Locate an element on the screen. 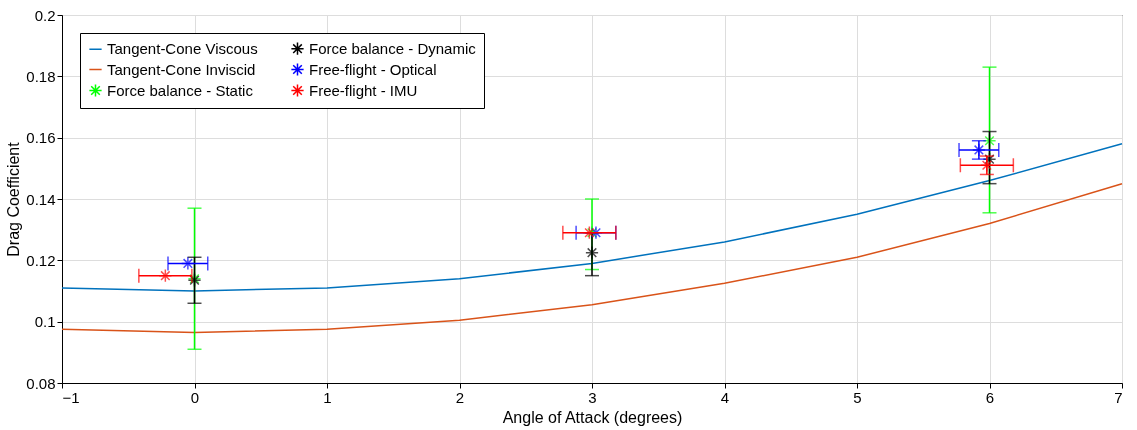 This screenshot has height=430, width=1137. legend-label: Tangent-Cone Viscous is located at coordinates (182, 49).